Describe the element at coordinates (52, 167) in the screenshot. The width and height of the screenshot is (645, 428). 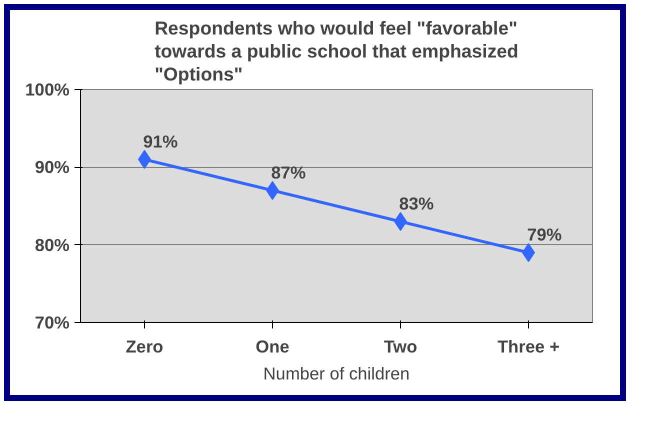
I see `y-tick-label: 90%` at that location.